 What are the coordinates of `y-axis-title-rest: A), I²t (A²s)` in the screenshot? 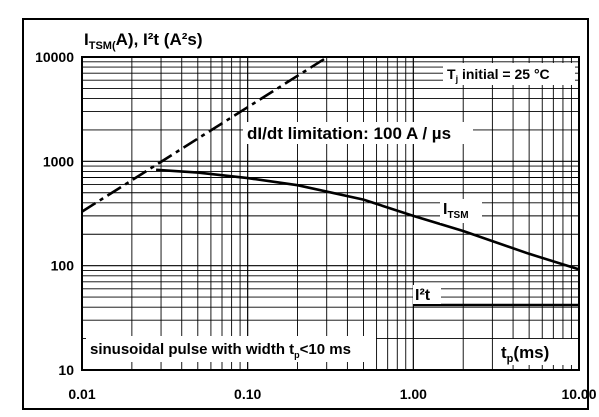 It's located at (159, 39).